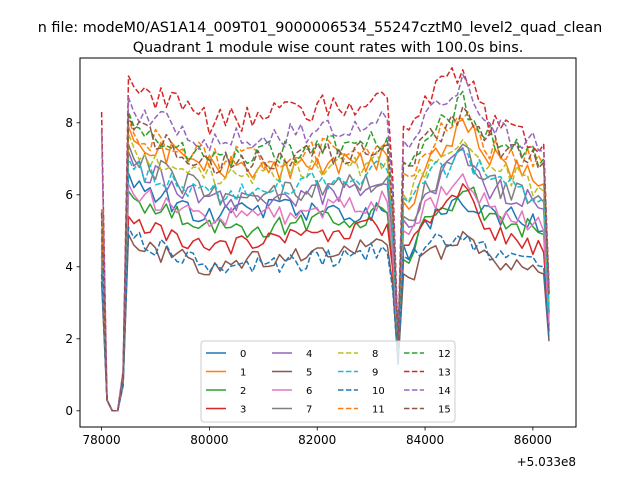 The image size is (640, 480). I want to click on legend-label-13: 13, so click(444, 372).